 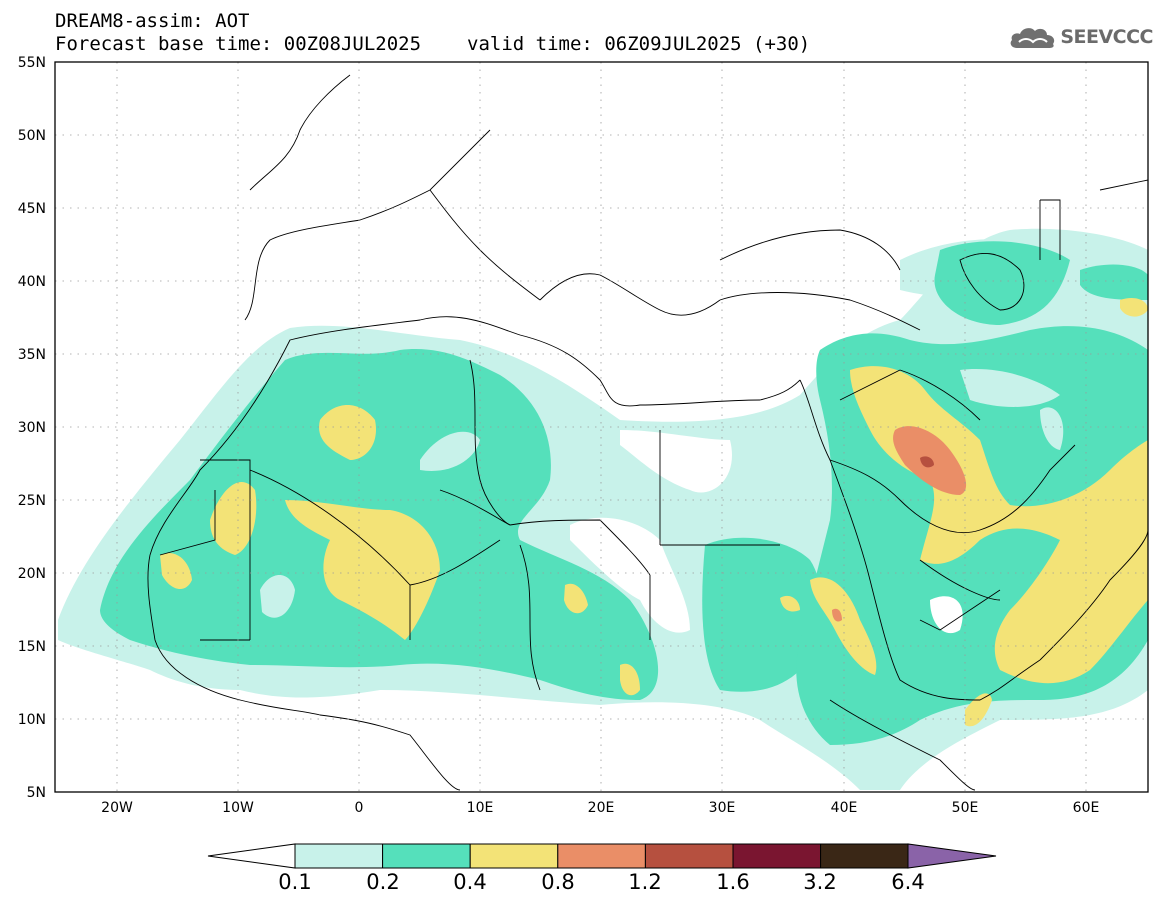 What do you see at coordinates (601, 808) in the screenshot?
I see `lon-tick-label: 20E` at bounding box center [601, 808].